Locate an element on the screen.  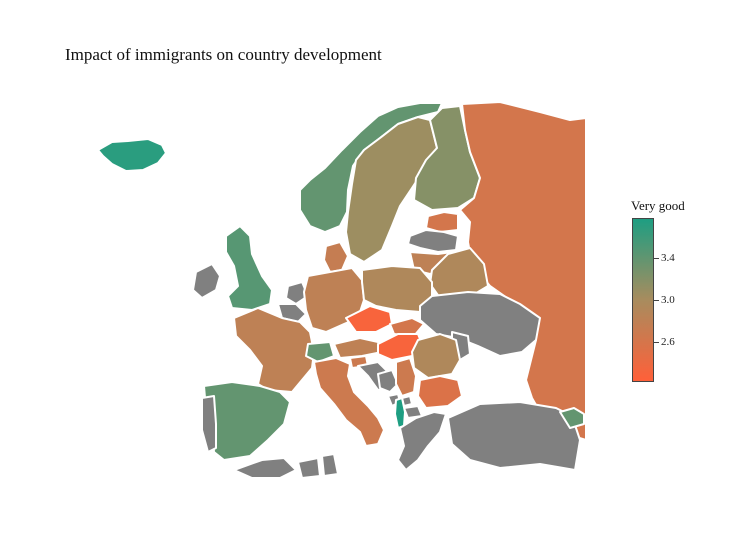
region-algeria is located at coordinates (309, 468).